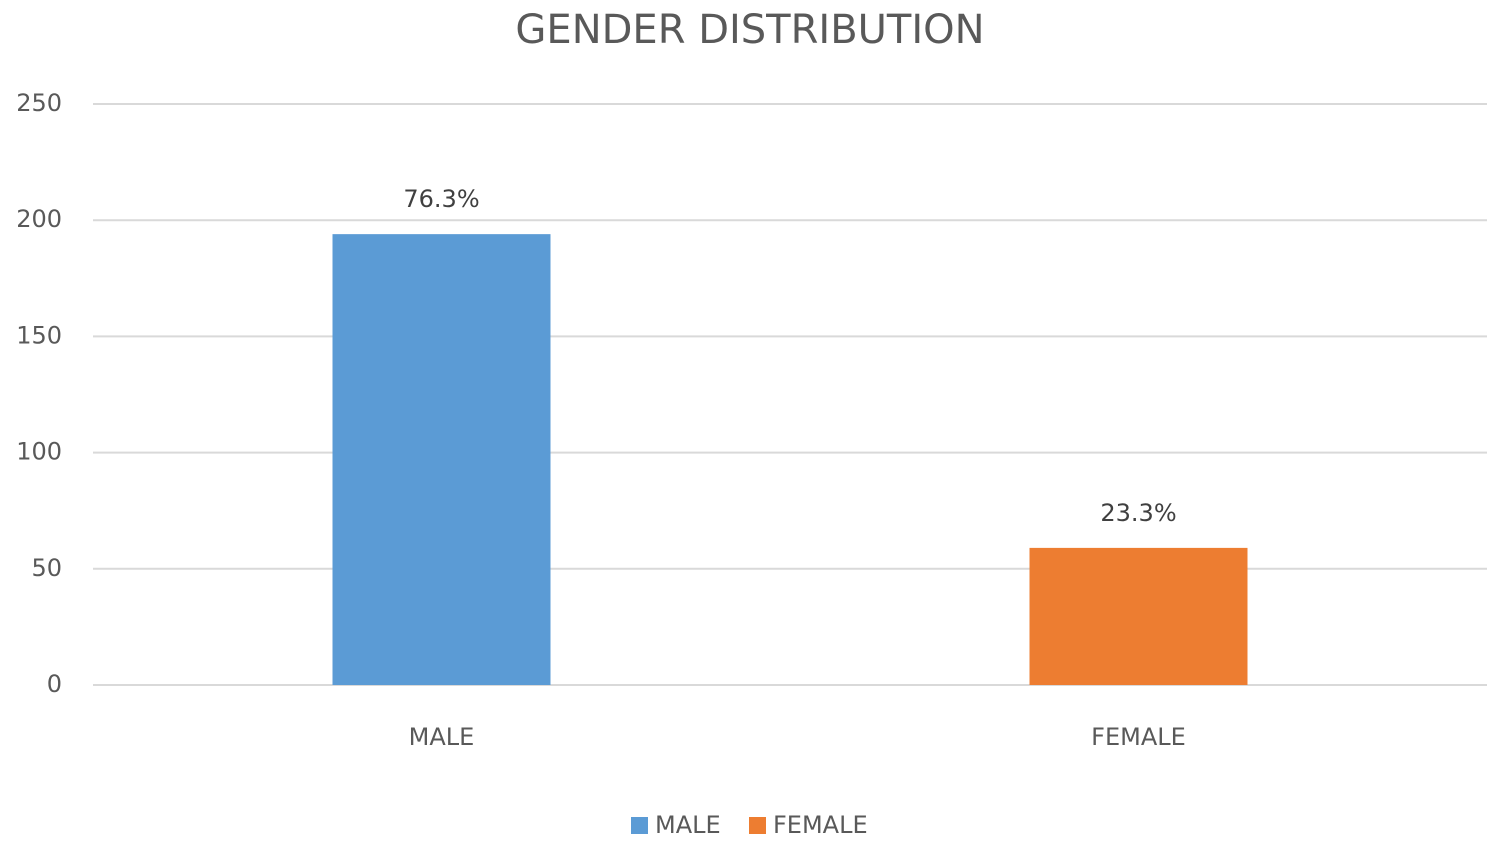 The image size is (1500, 842). Describe the element at coordinates (820, 825) in the screenshot. I see `legend-label: FEMALE` at that location.